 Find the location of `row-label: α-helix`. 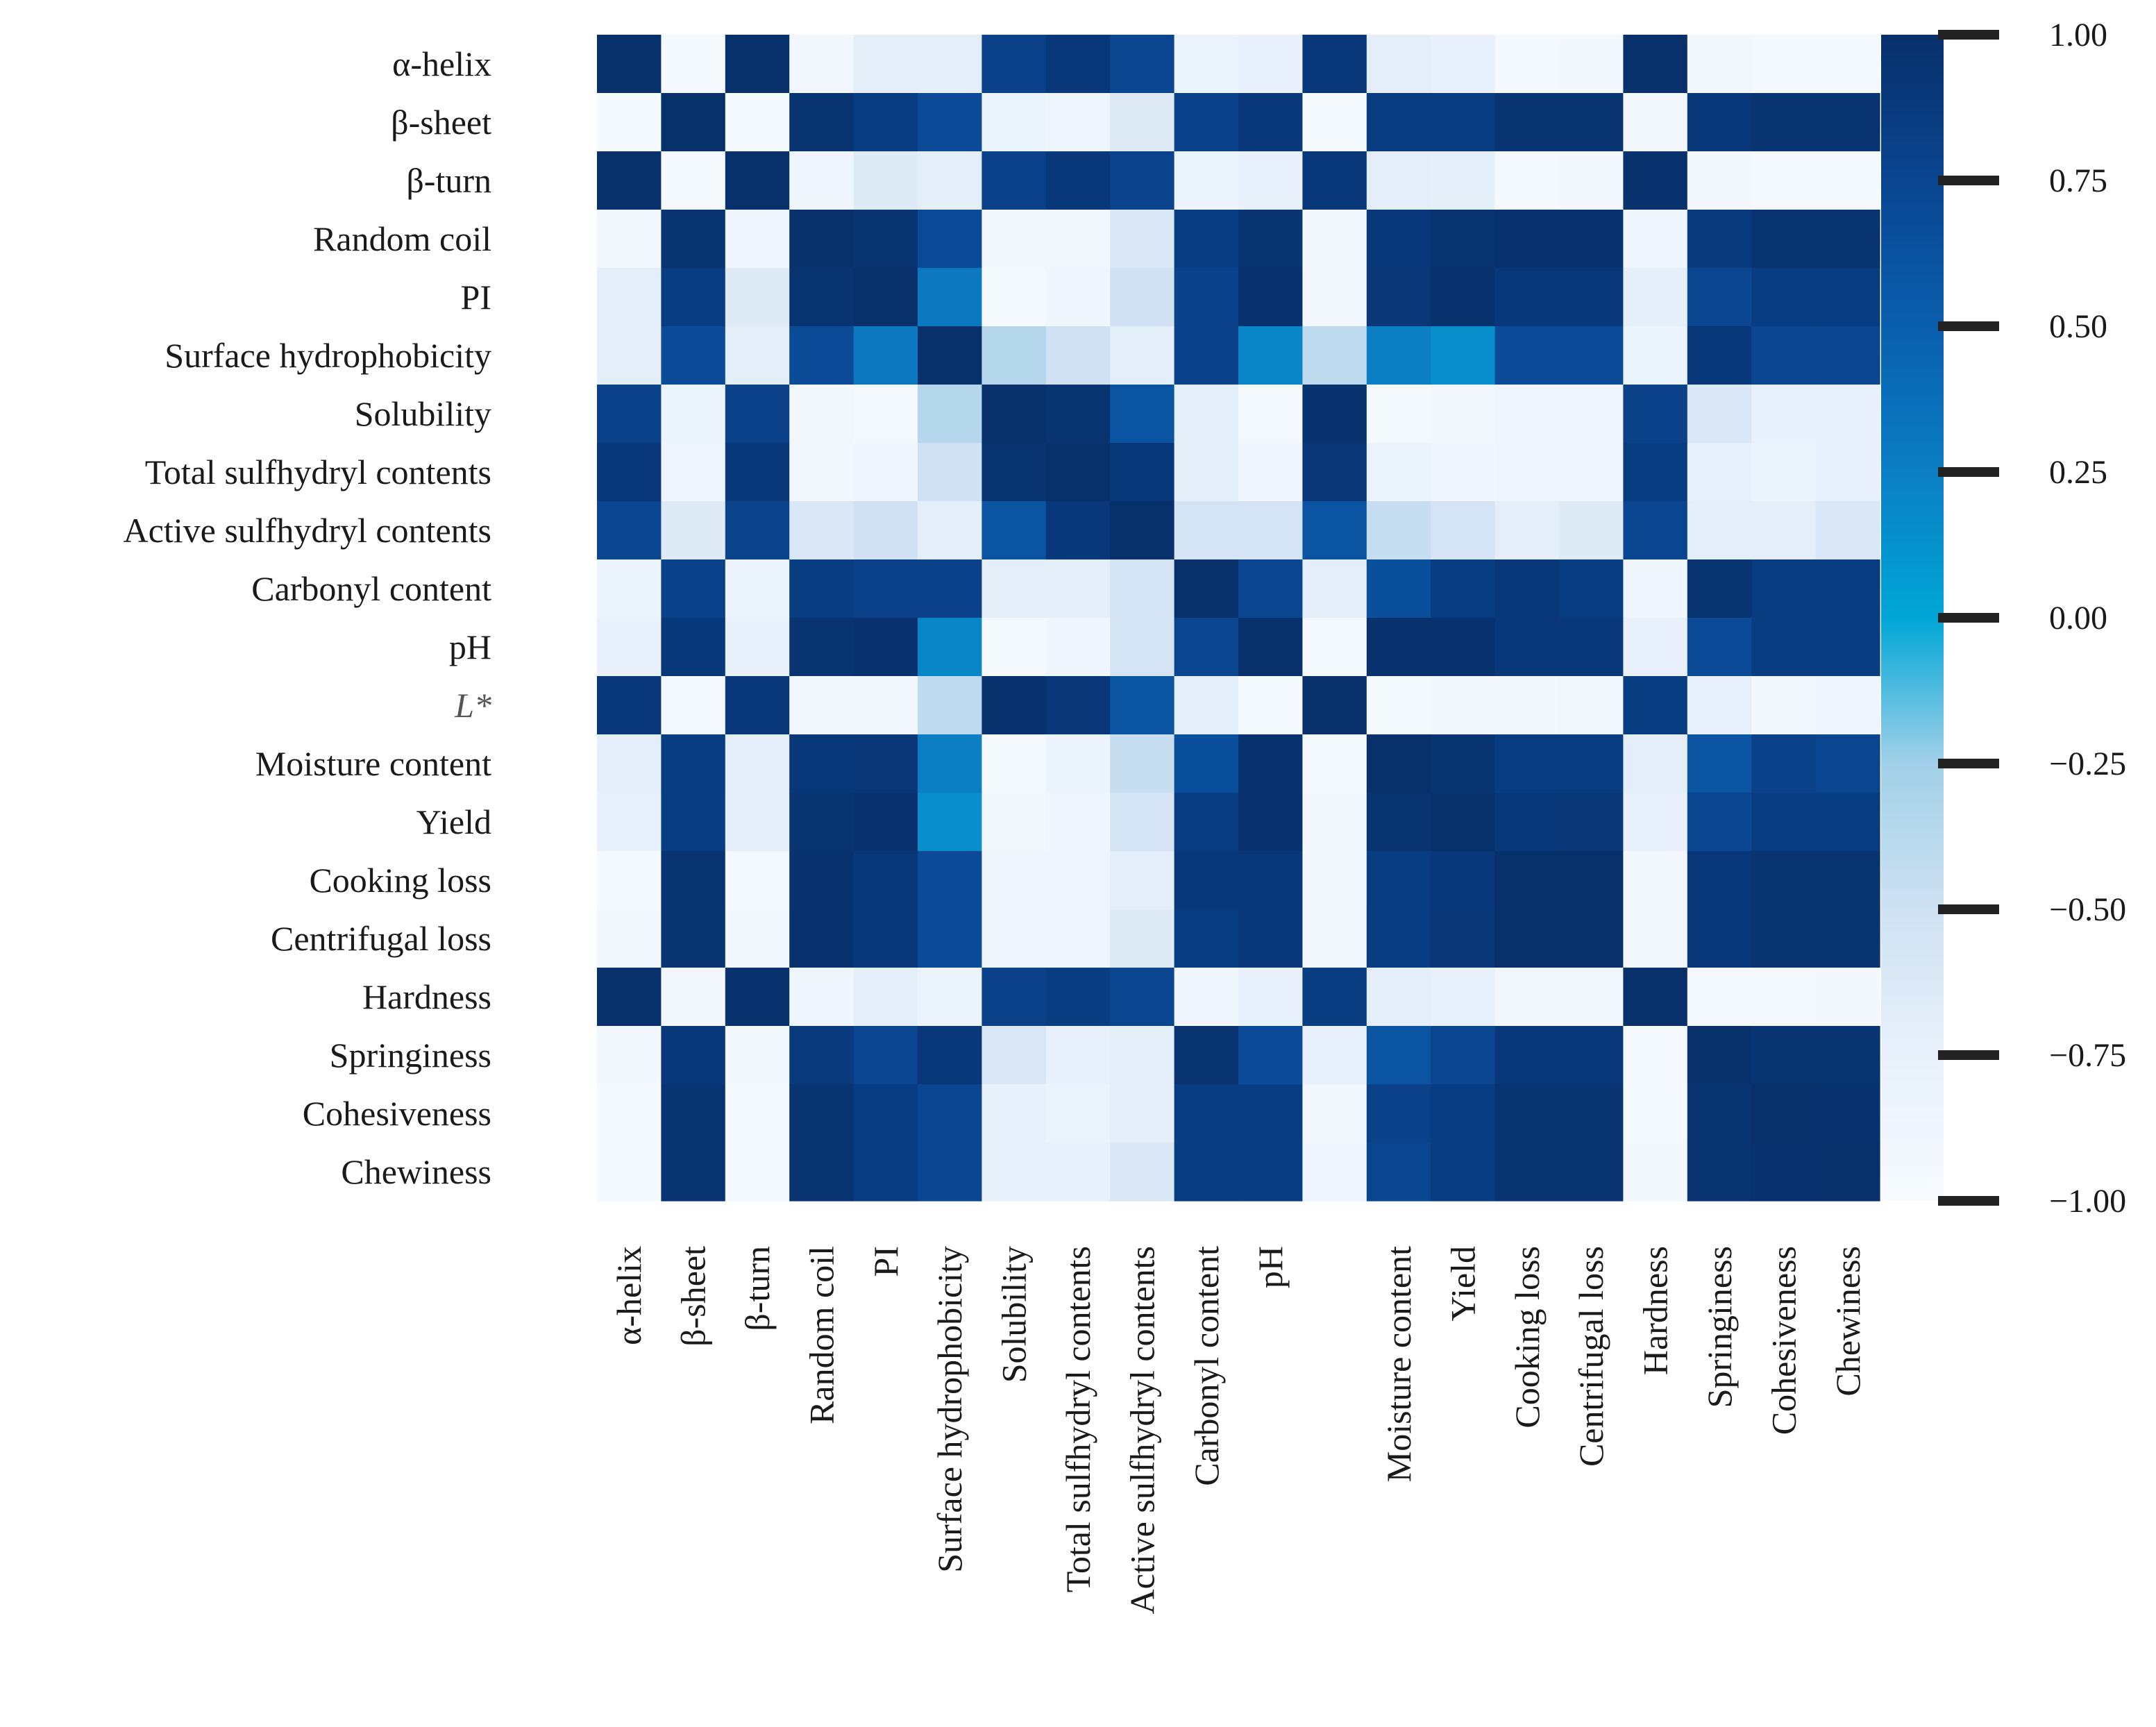

row-label: α-helix is located at coordinates (441, 63).